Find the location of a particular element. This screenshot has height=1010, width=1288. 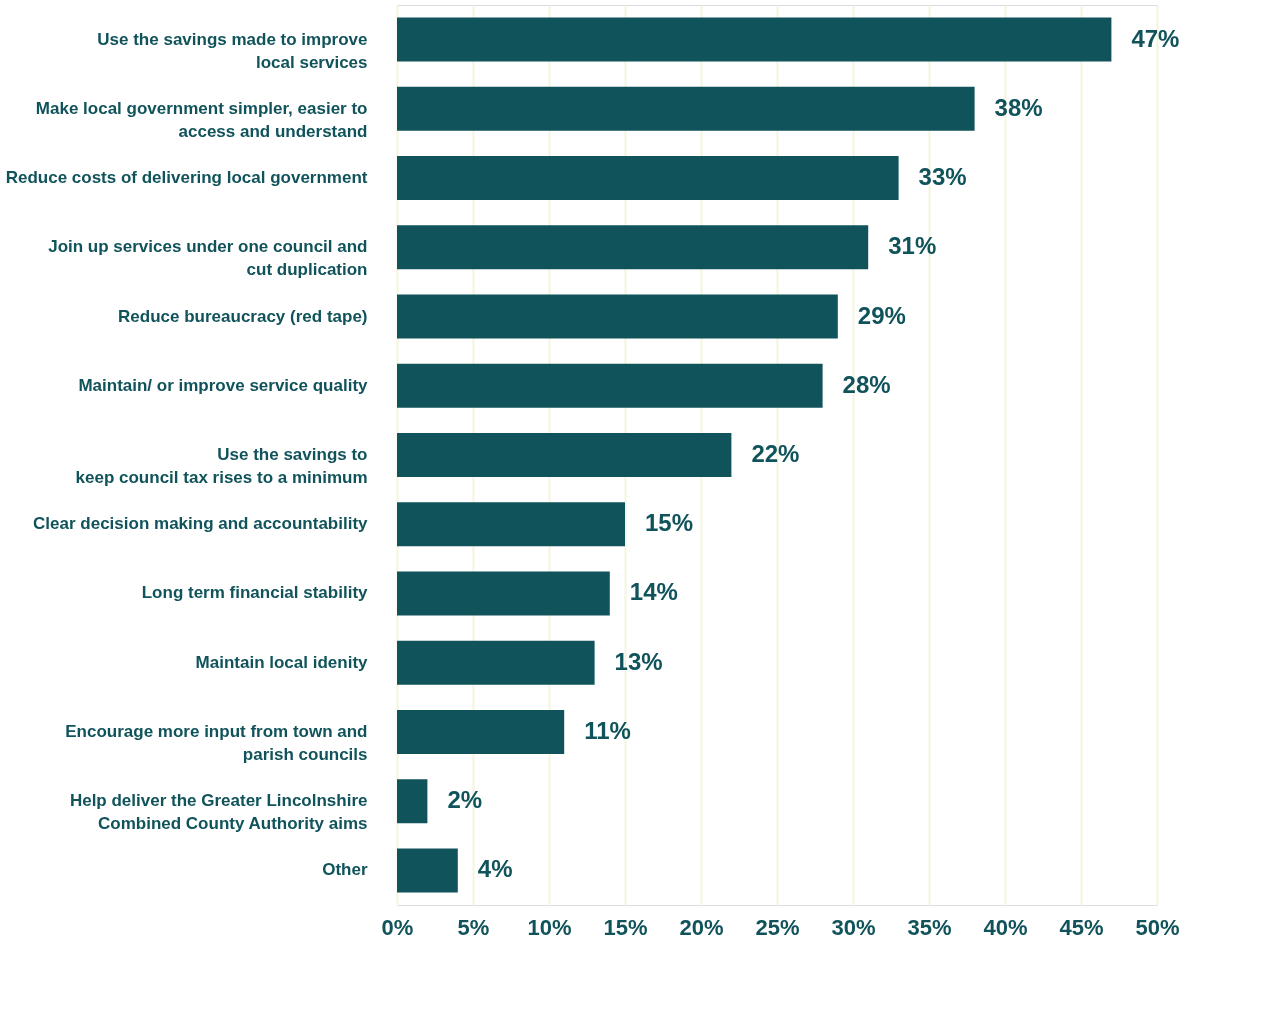

data-label: 33% is located at coordinates (942, 177).